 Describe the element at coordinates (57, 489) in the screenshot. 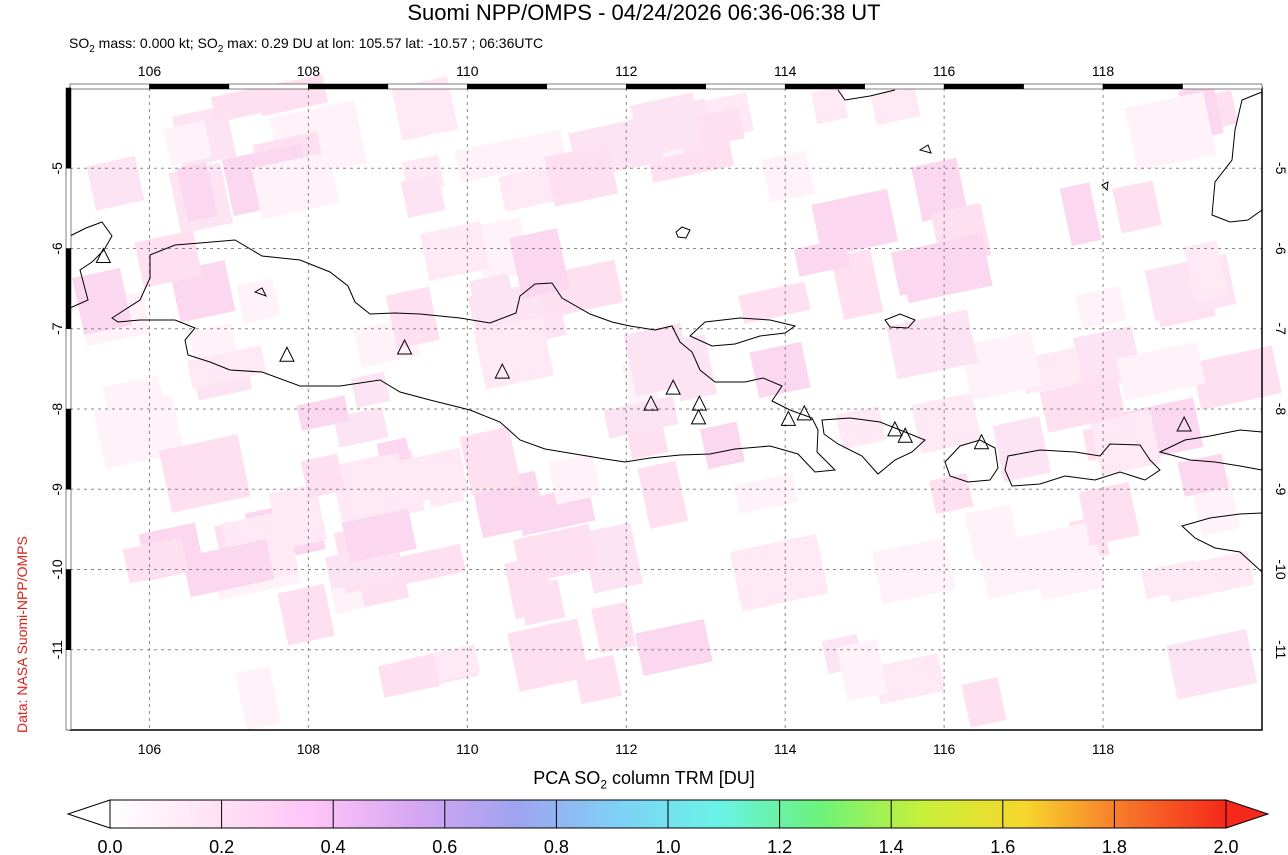

I see `lat-tick-left: -9` at that location.